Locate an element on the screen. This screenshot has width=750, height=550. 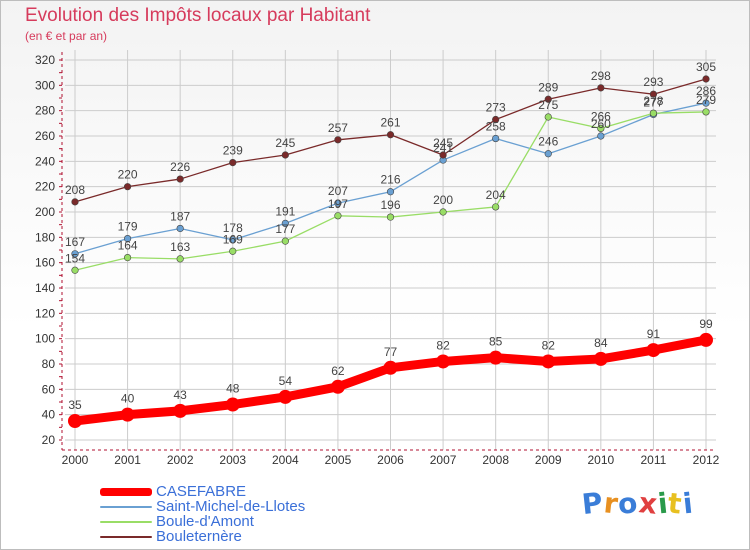
y-tick-label: 320 is located at coordinates (45, 60).